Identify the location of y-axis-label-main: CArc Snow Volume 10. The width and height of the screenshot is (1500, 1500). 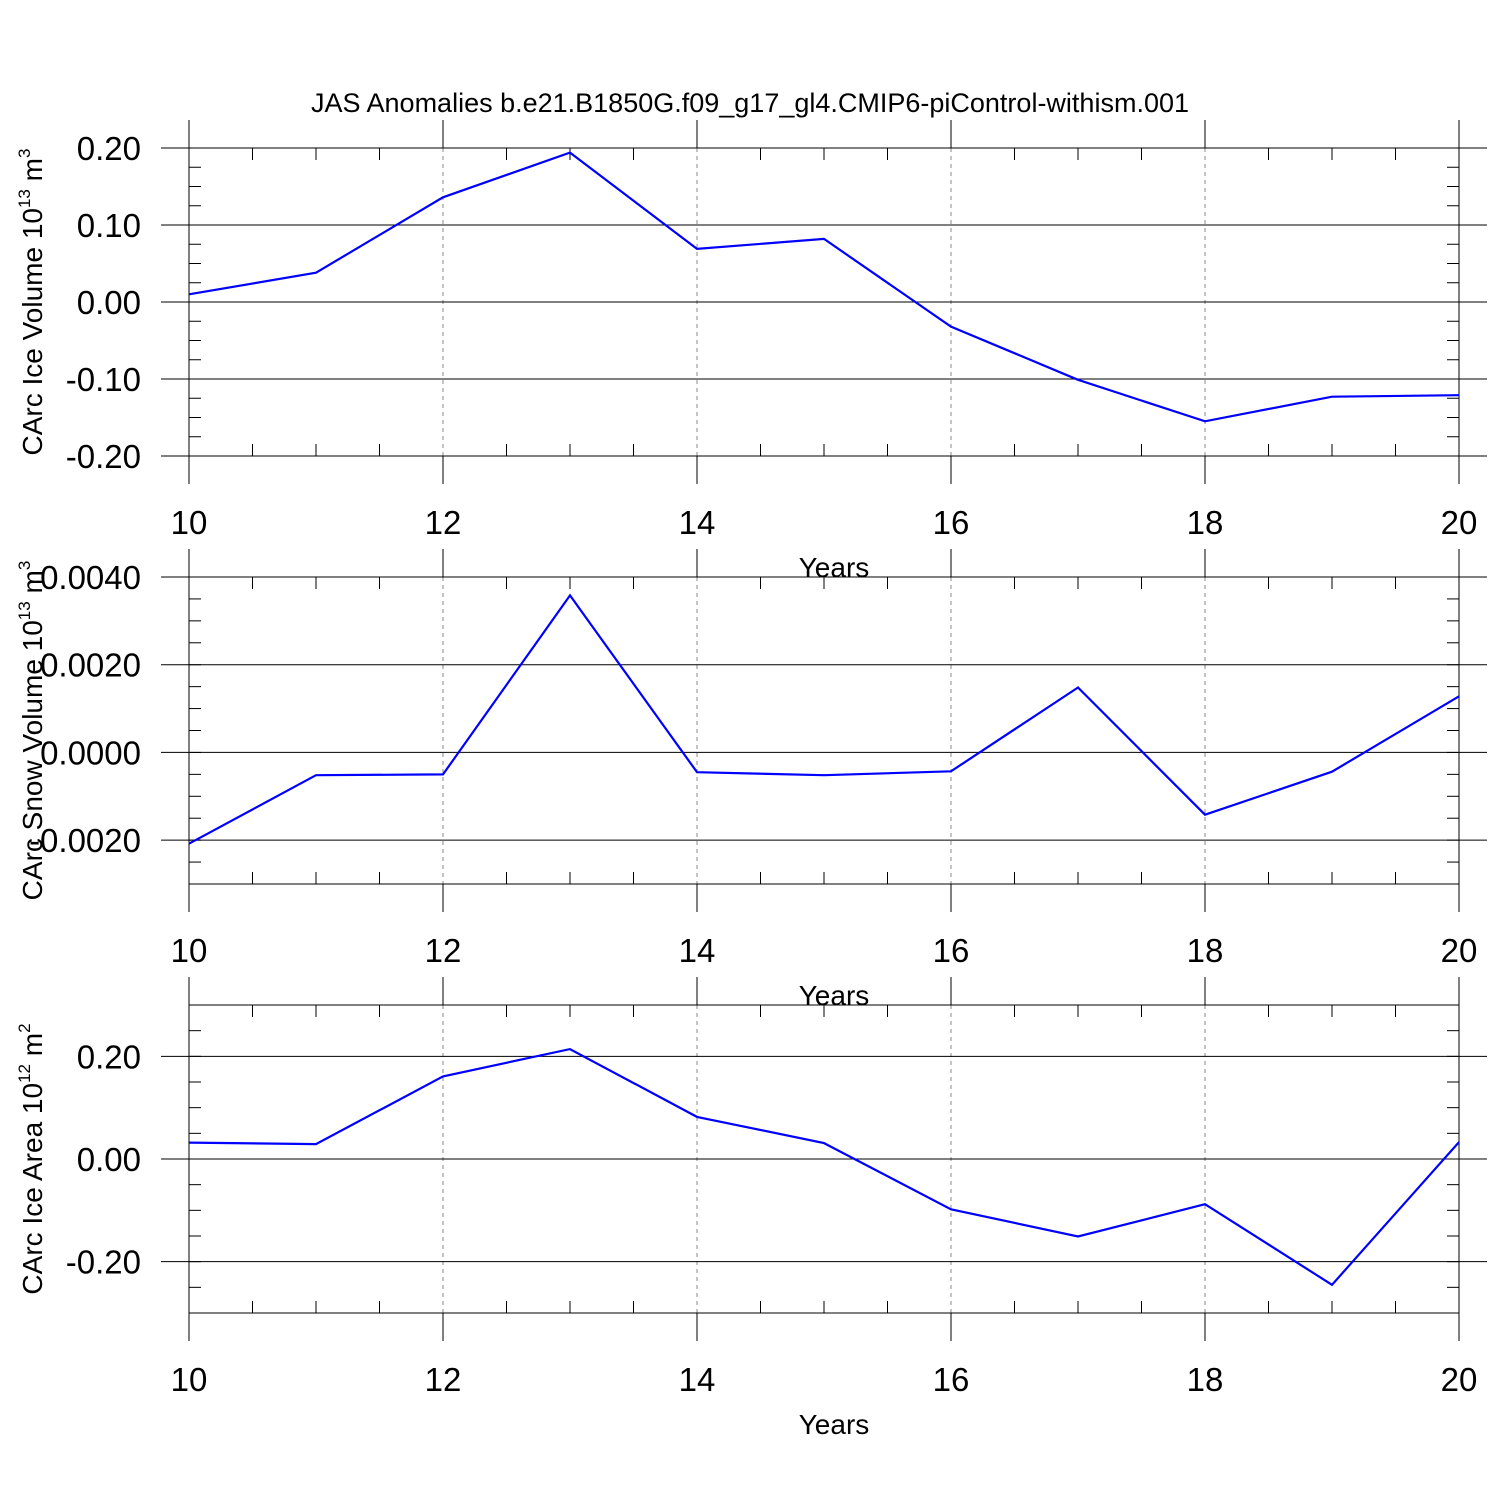
(32, 760).